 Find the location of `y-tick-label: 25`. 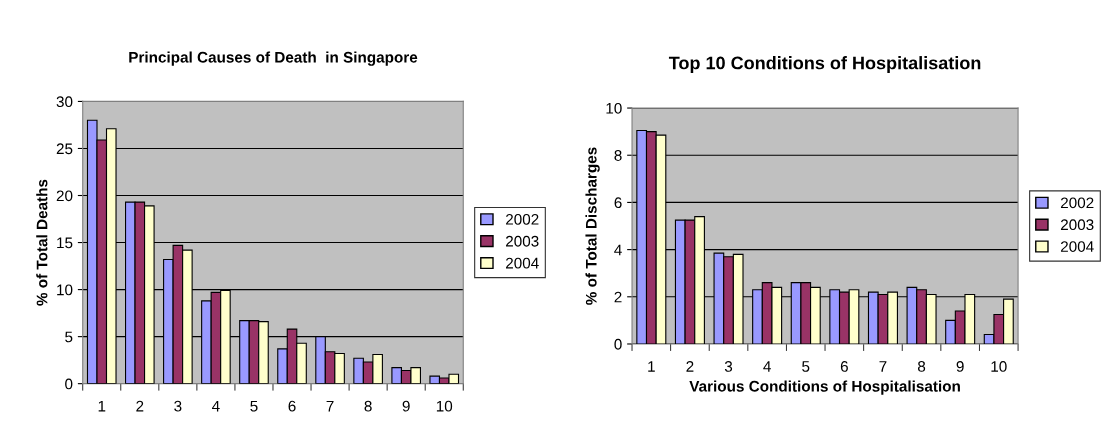

y-tick-label: 25 is located at coordinates (64, 149).